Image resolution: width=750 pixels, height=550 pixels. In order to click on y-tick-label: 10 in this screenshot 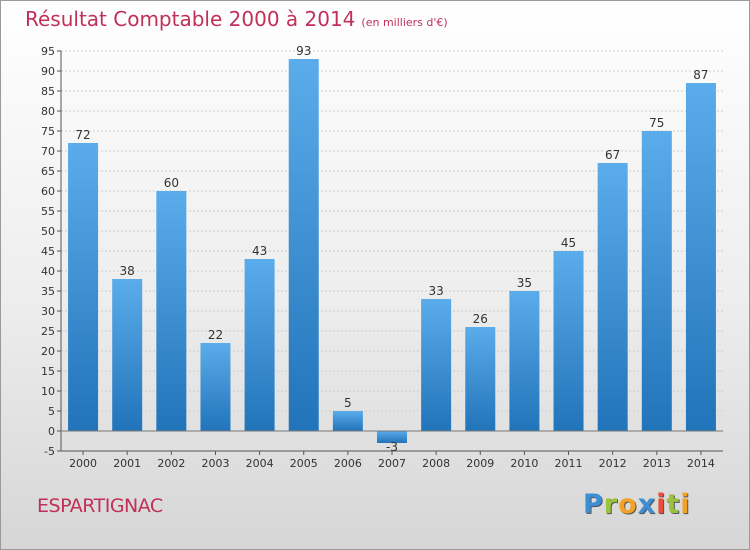, I will do `click(48, 391)`.